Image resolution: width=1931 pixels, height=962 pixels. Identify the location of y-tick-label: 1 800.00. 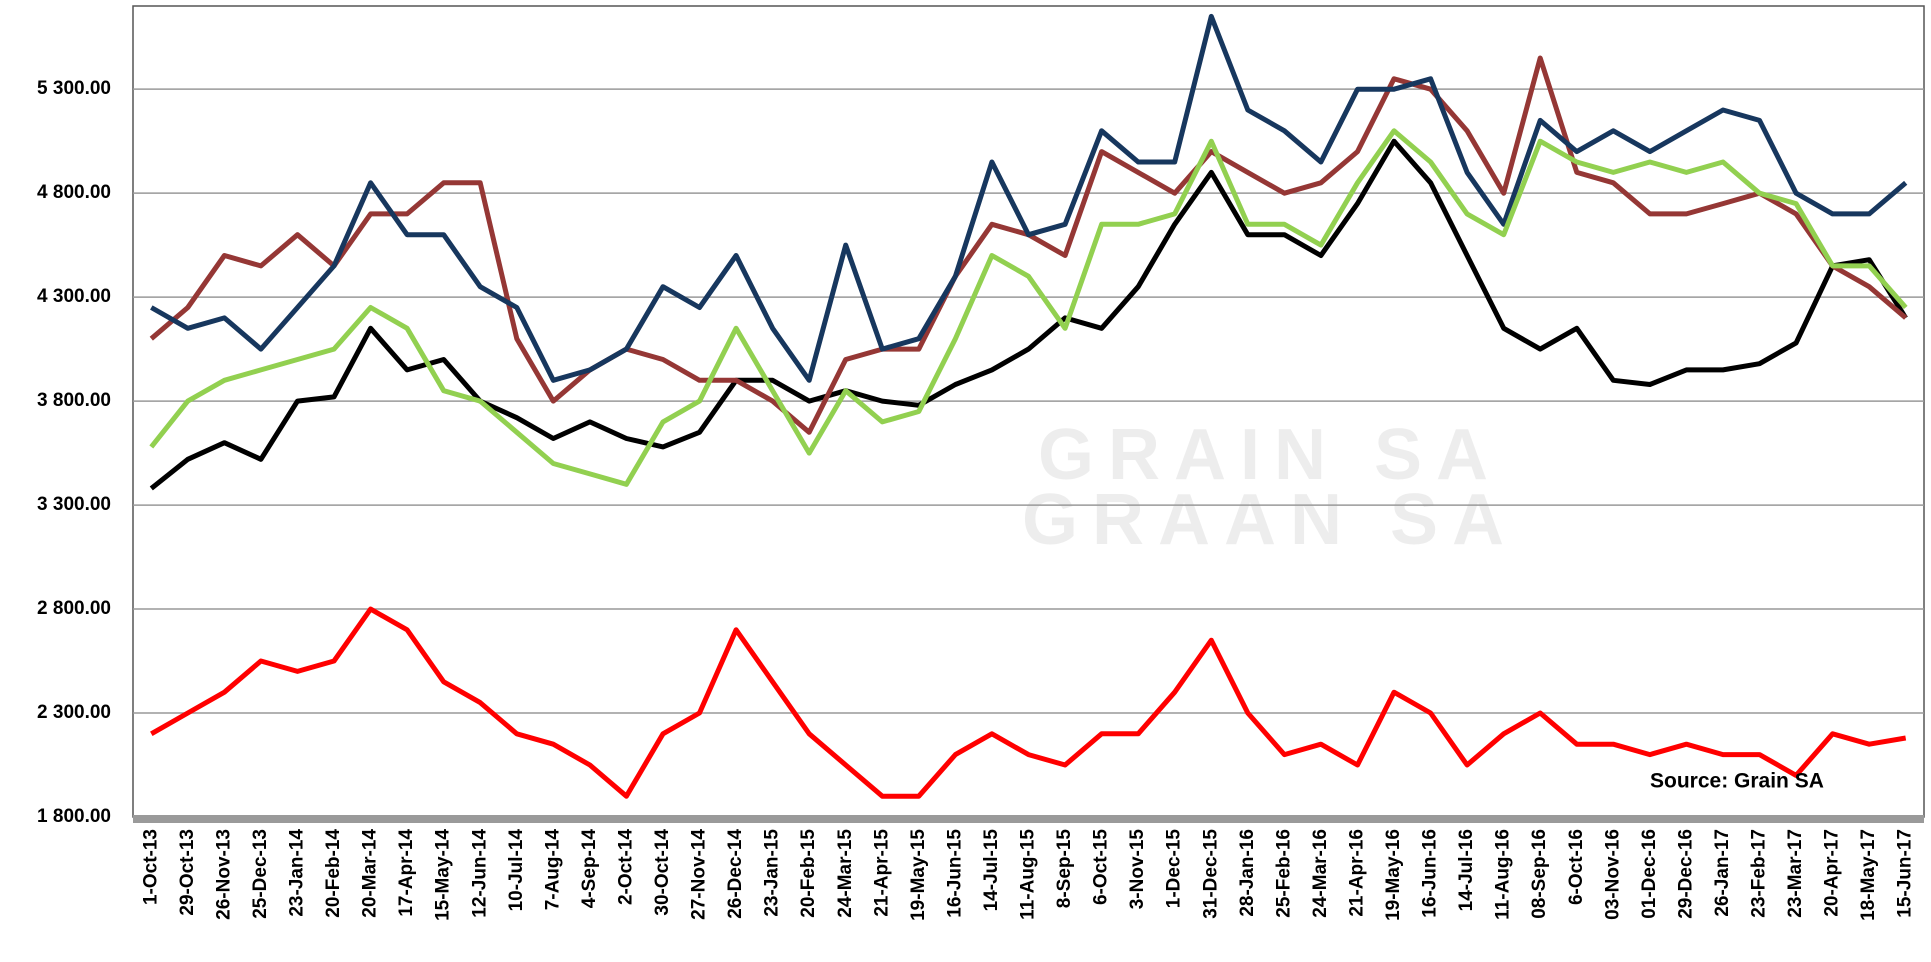
(74, 816).